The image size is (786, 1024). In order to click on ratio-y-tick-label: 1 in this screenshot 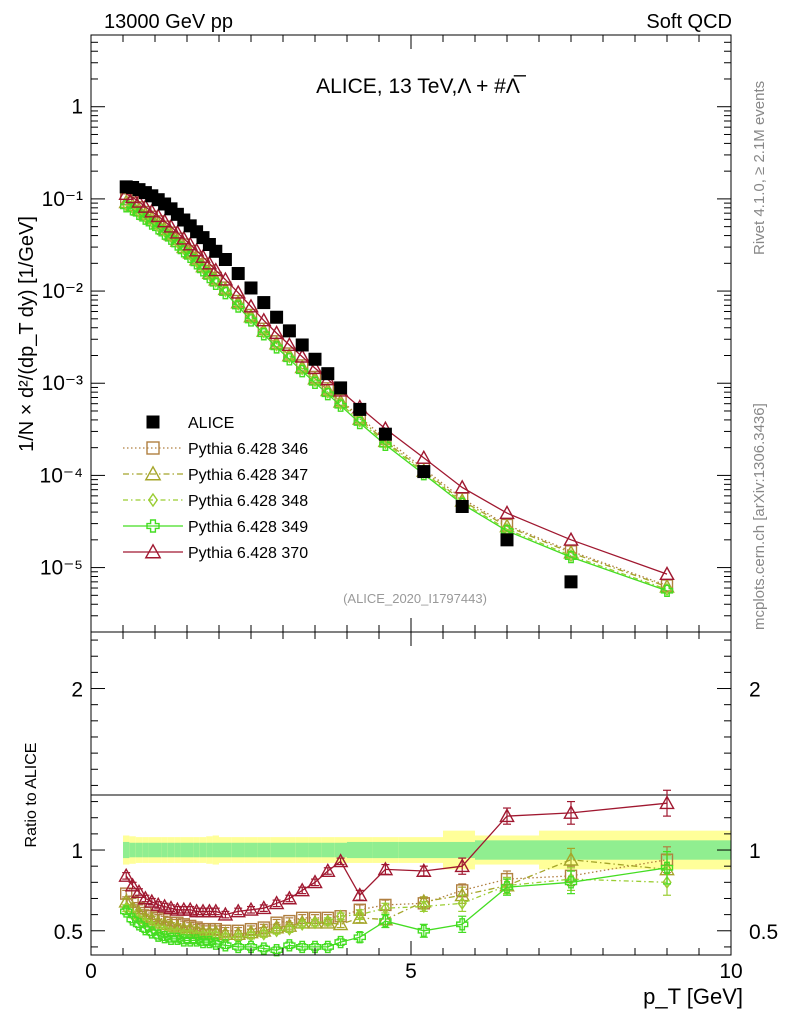, I will do `click(77, 851)`.